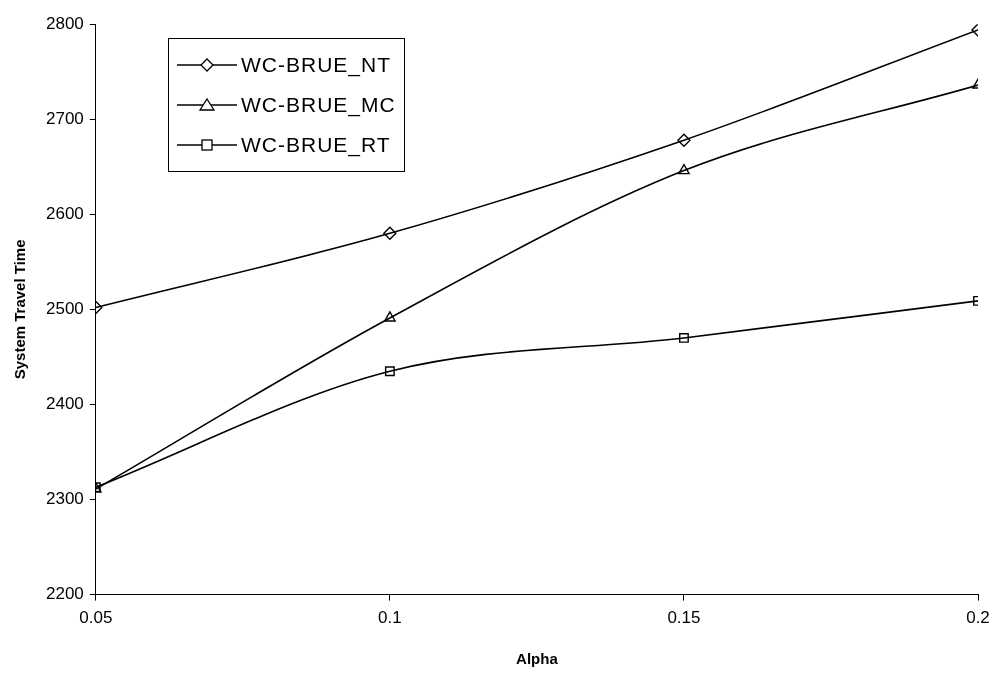  What do you see at coordinates (64, 118) in the screenshot?
I see `y-tick-label: 2700` at bounding box center [64, 118].